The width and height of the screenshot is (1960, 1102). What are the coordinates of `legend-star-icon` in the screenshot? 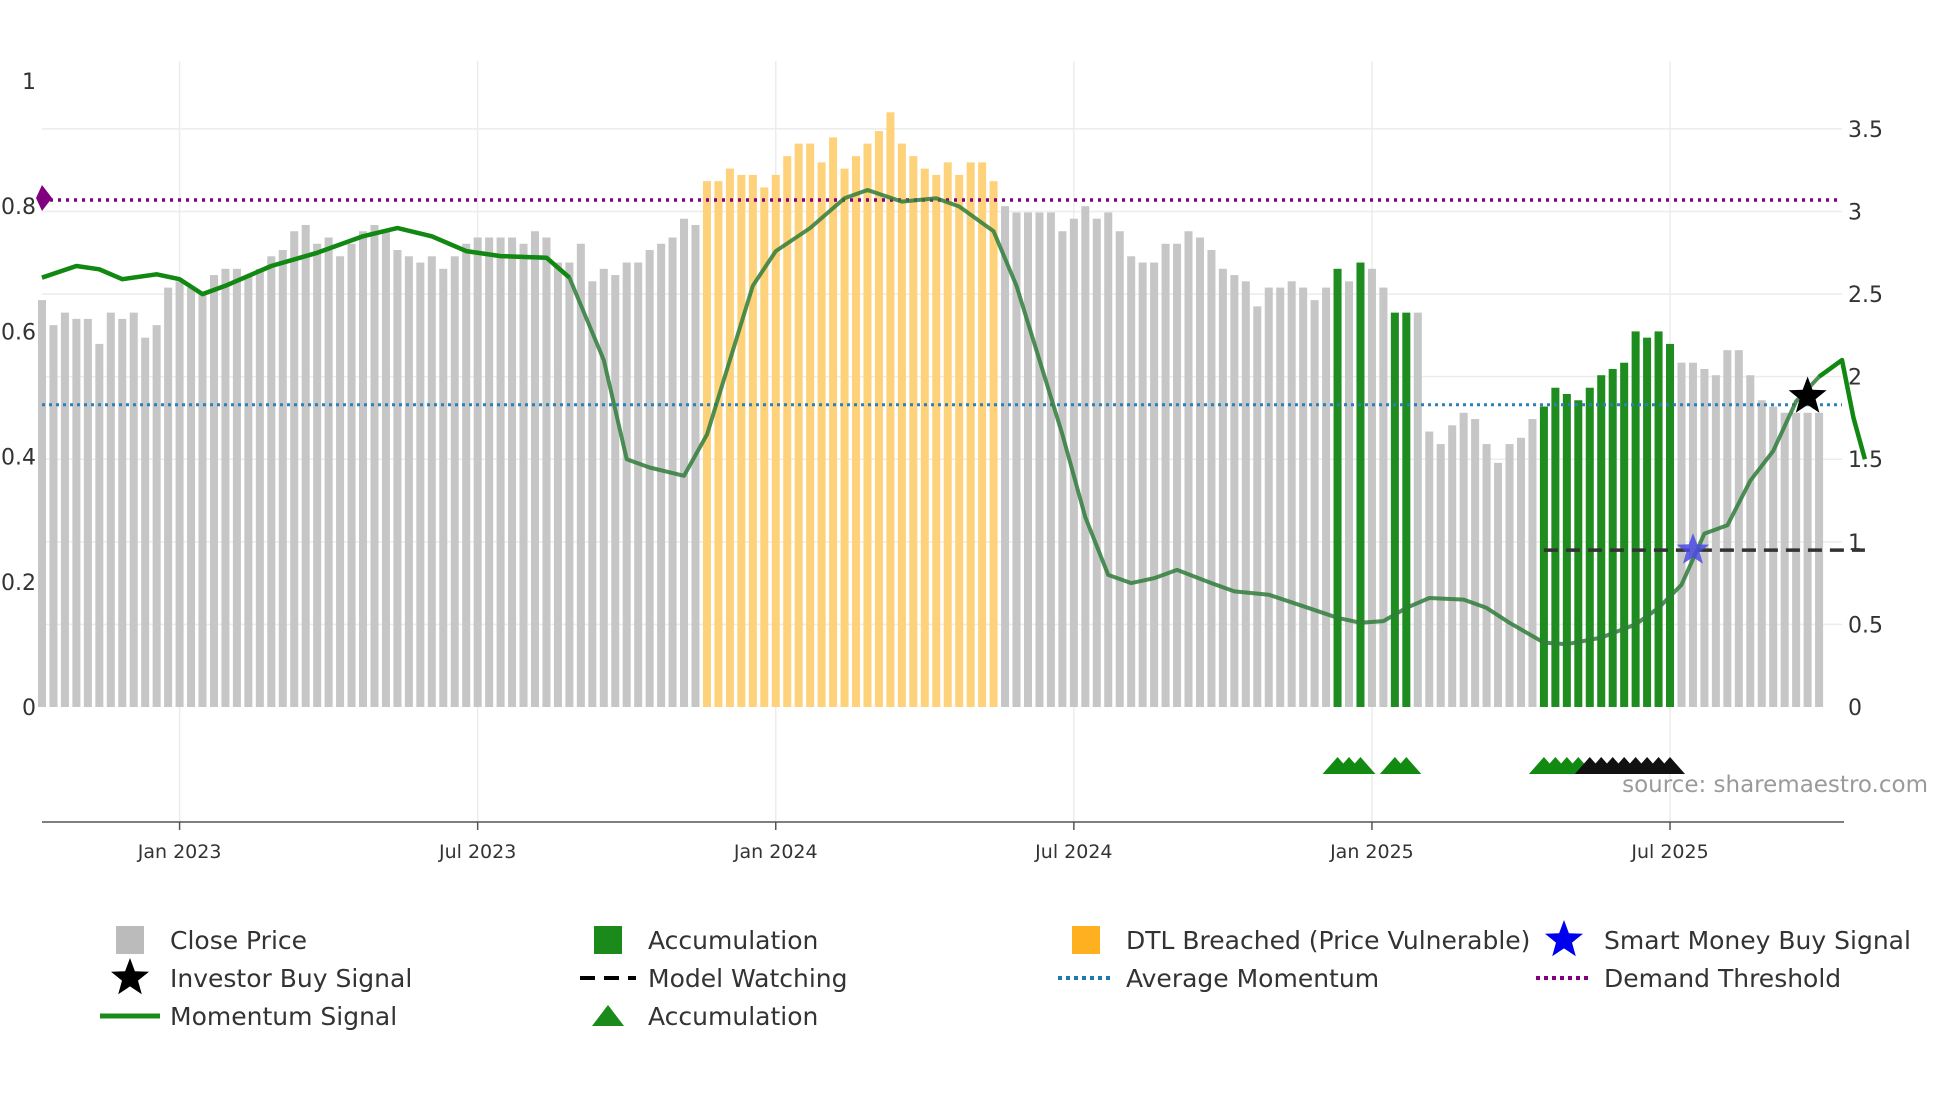 It's located at (1564, 938).